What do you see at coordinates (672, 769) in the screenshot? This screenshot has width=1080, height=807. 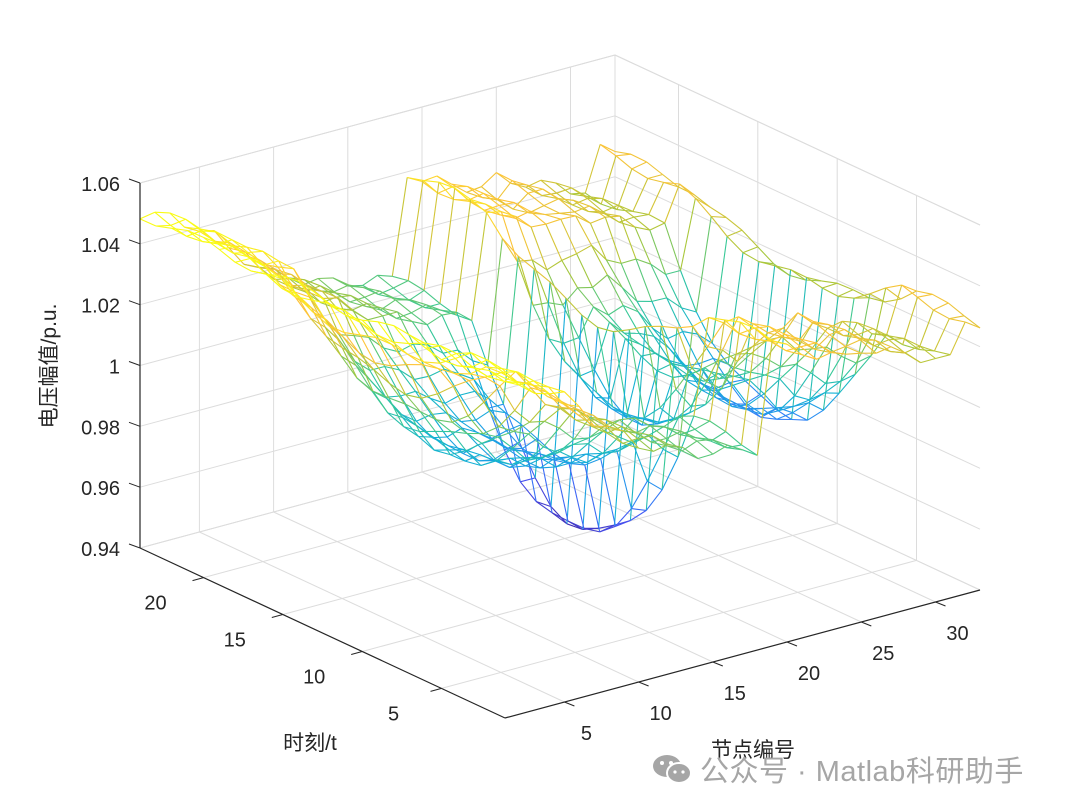 I see `wechat-icon` at bounding box center [672, 769].